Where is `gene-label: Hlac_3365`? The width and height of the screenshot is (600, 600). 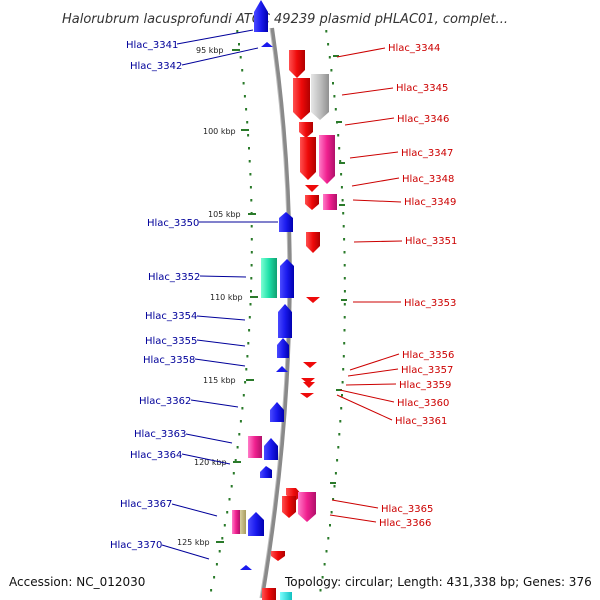 gene-label: Hlac_3365 is located at coordinates (407, 509).